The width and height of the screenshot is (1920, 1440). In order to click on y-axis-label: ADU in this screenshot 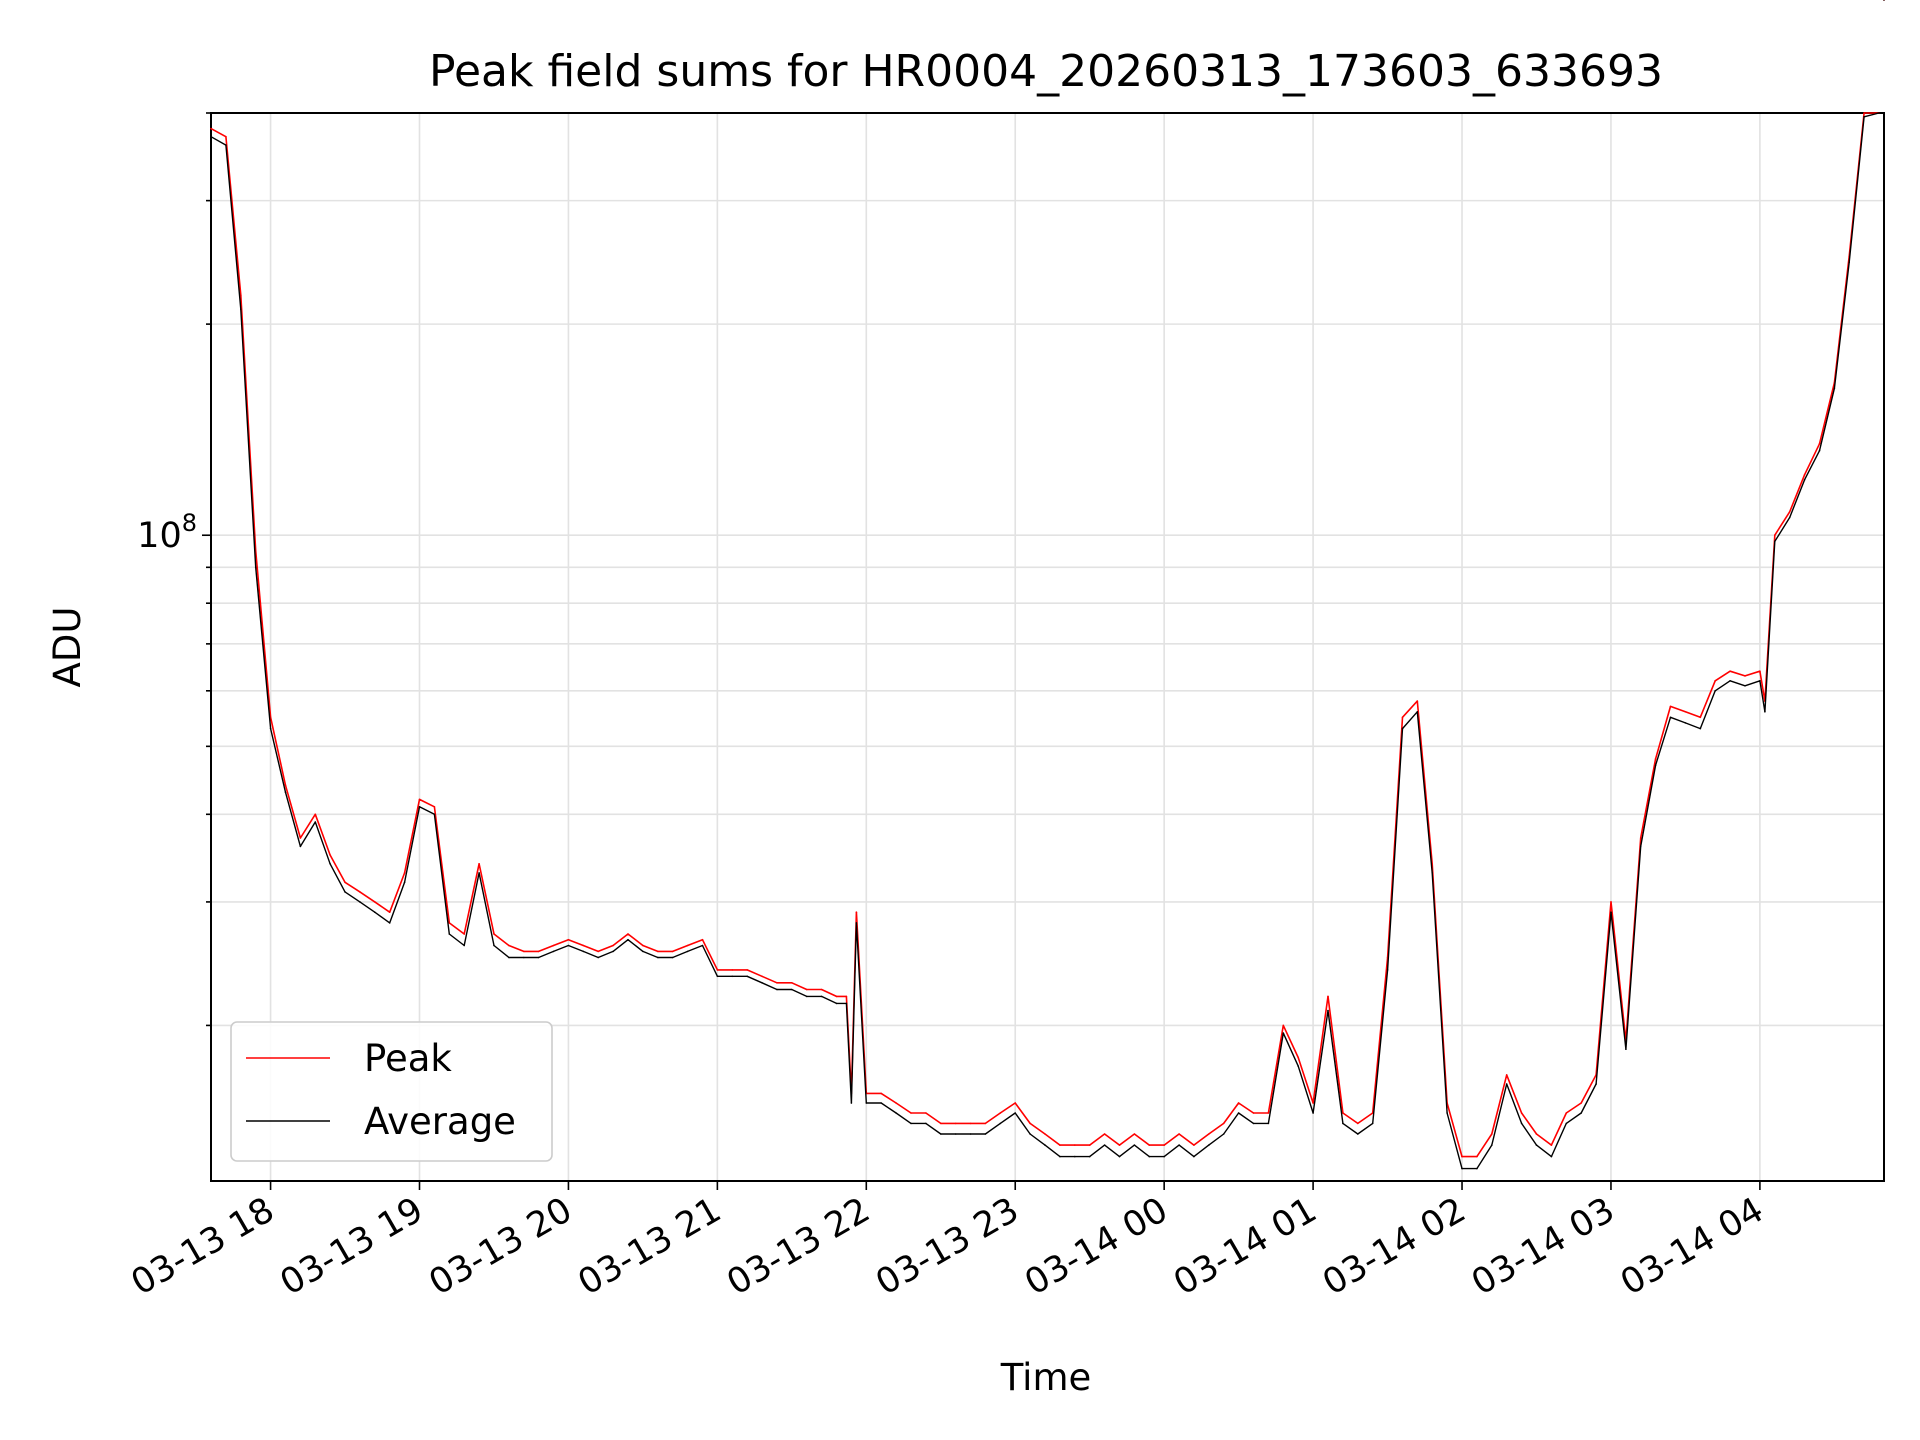, I will do `click(67, 647)`.